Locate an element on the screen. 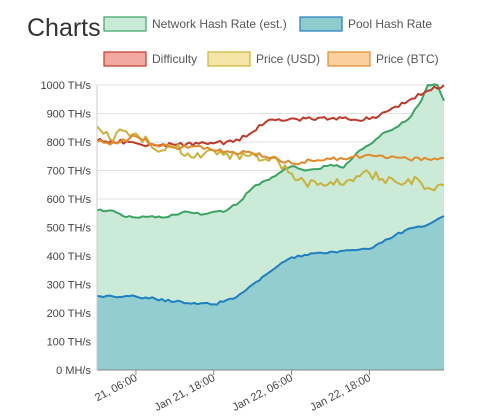 The image size is (483, 420). network-hash-rate-est-legend-label: Network Hash Rate (est.) is located at coordinates (219, 24).